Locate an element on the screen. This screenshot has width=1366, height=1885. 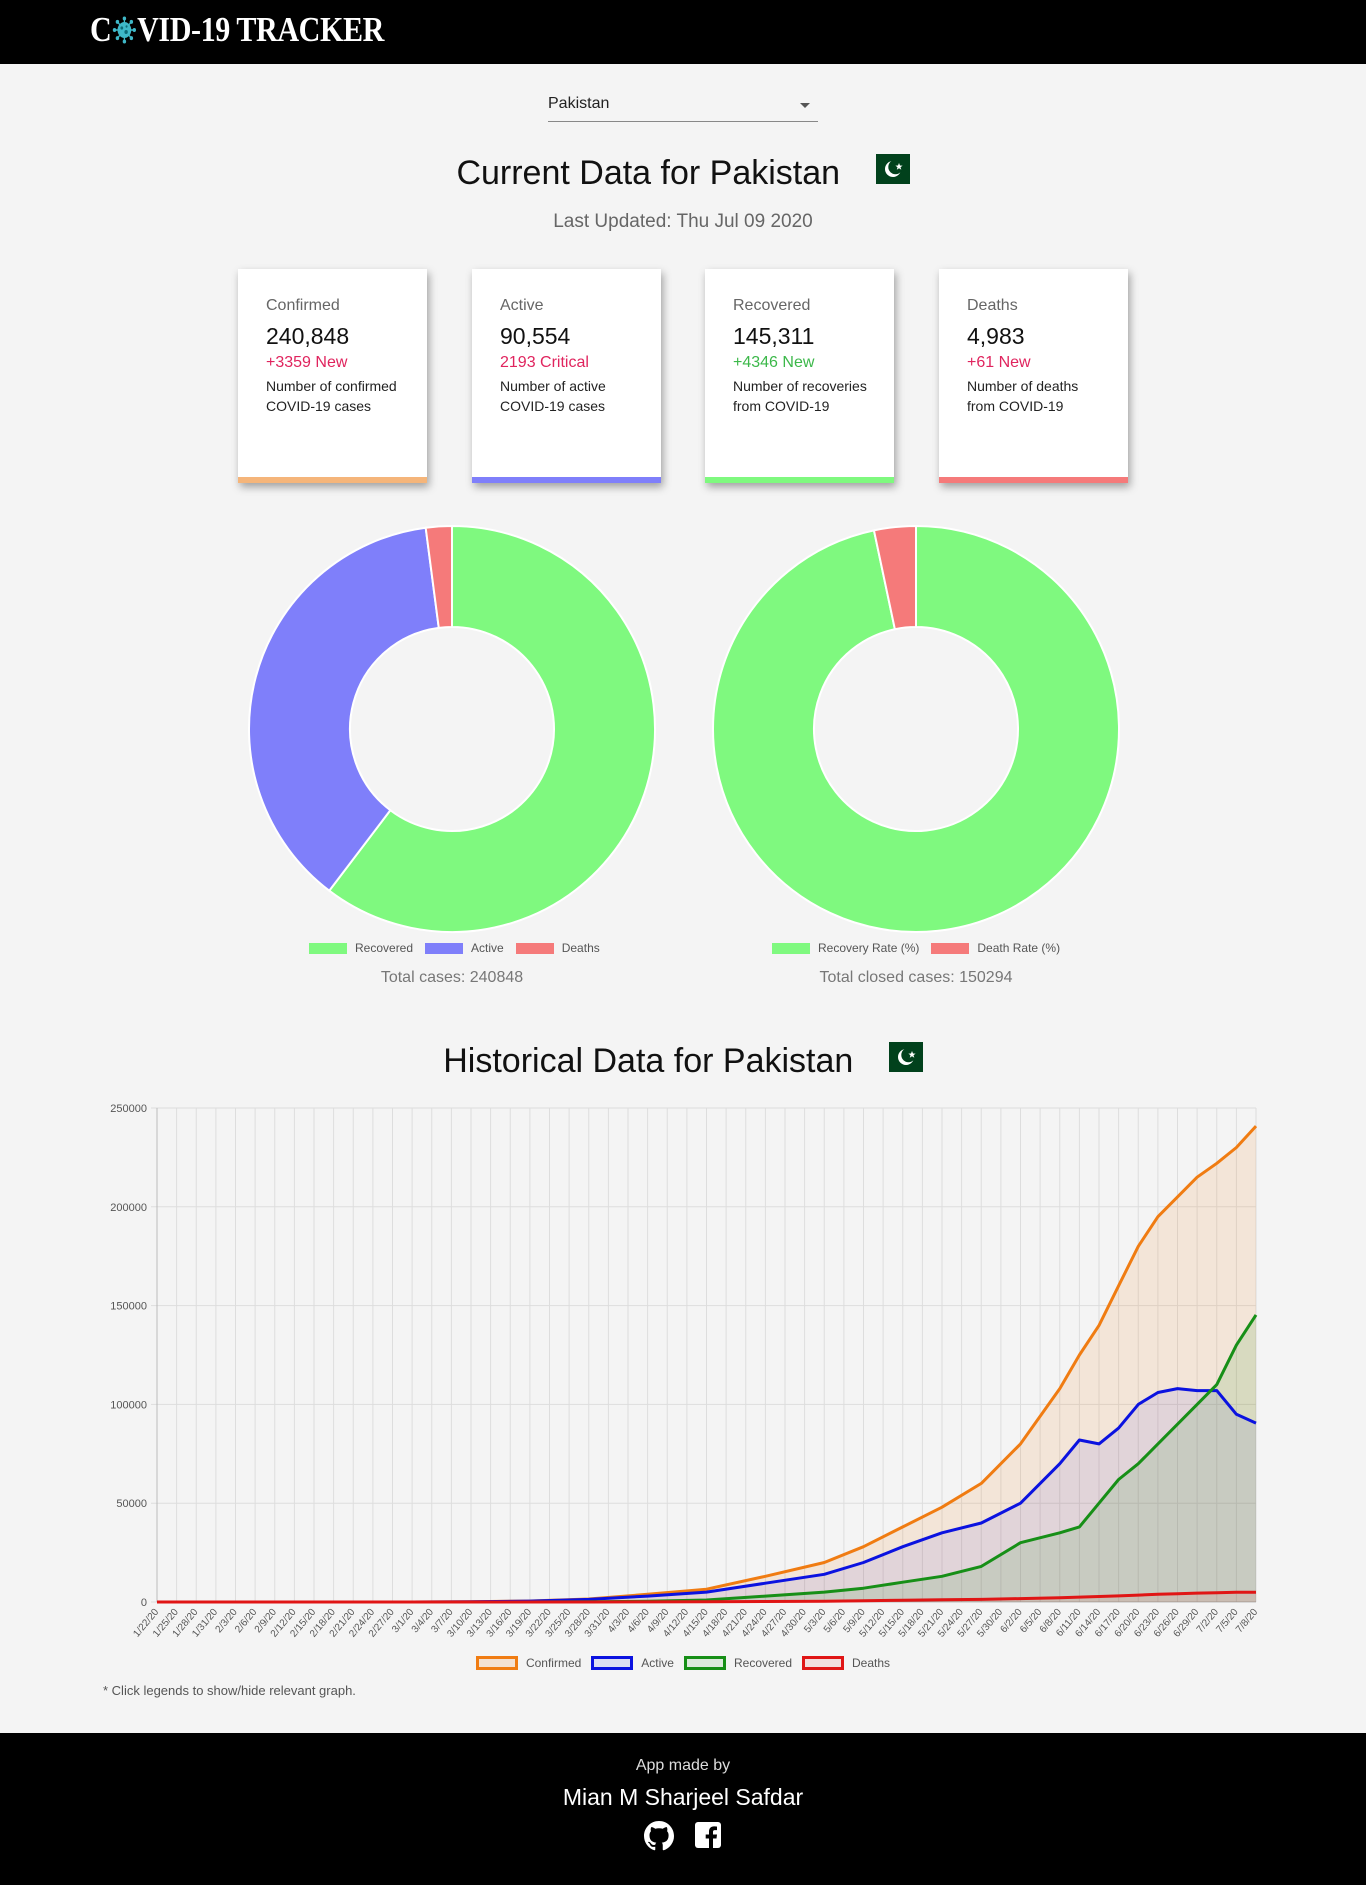
card-change: +61 New is located at coordinates (999, 362).